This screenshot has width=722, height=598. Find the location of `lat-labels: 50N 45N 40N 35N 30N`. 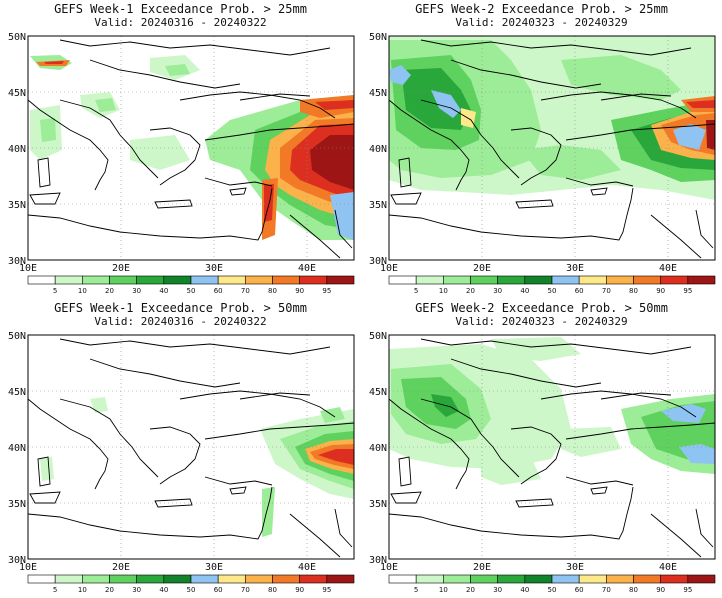

lat-labels: 50N 45N 40N 35N 30N is located at coordinates (17, 448).